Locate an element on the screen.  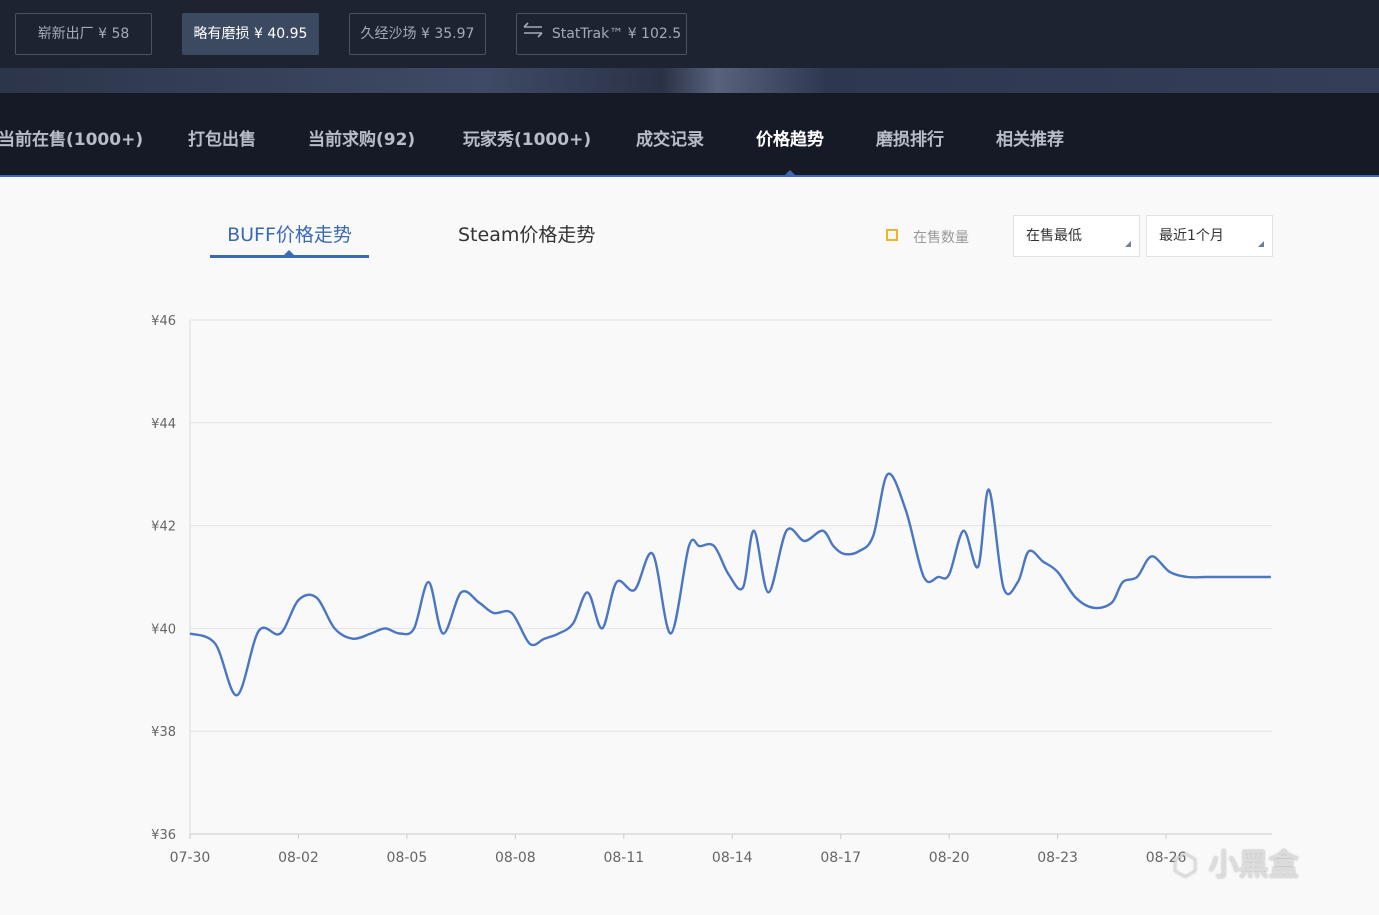
heybox-watermark: ⬡ 小黑盒 is located at coordinates (1235, 862).